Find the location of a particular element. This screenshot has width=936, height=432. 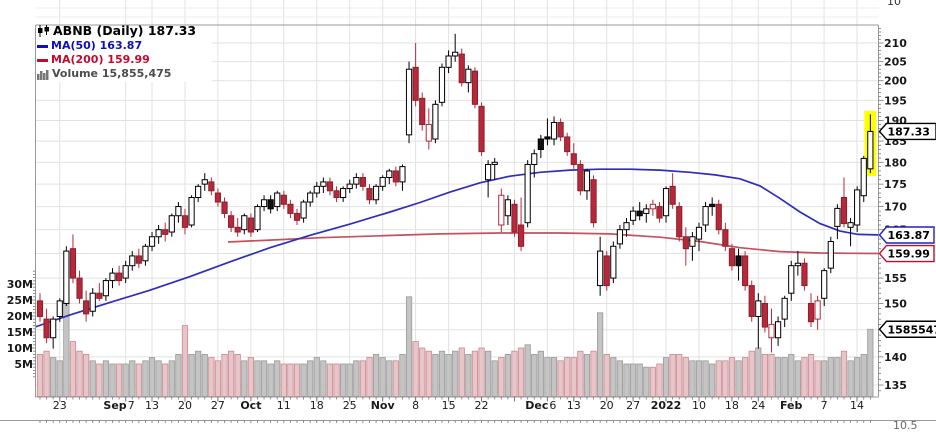

svg-text: 159.99 is located at coordinates (909, 254).